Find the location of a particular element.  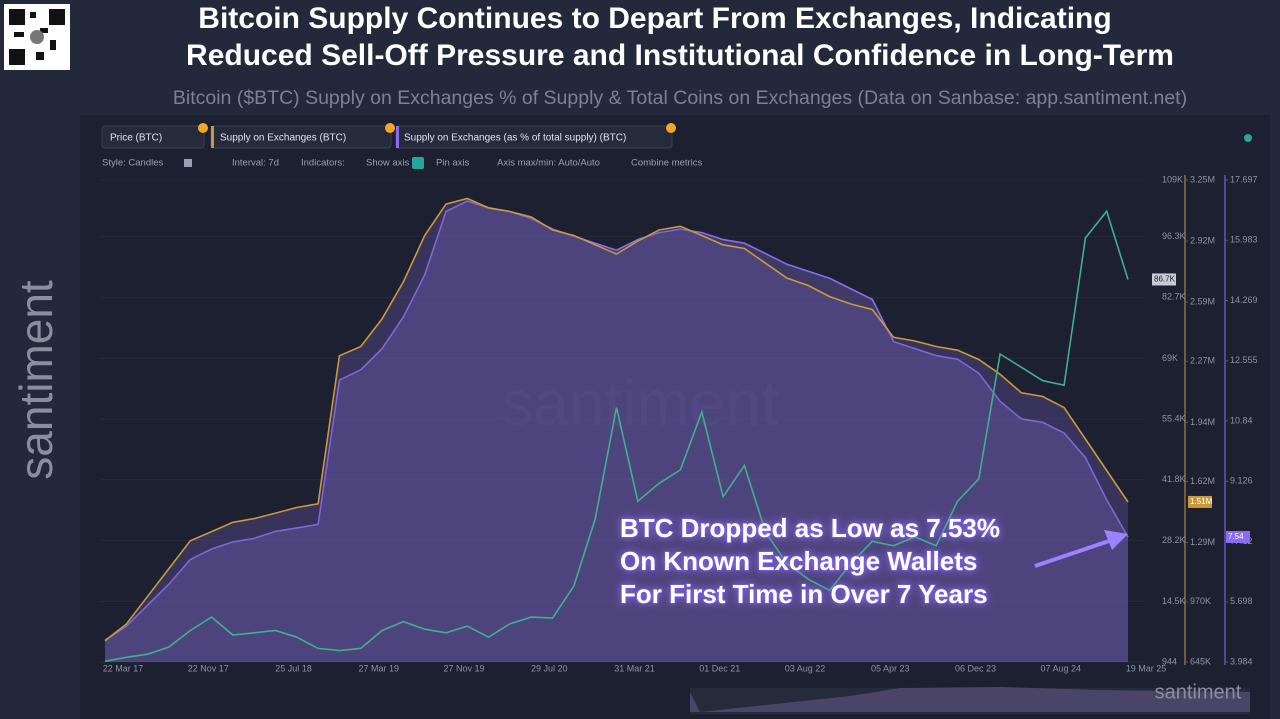

x-tick-label: 27 Mar 19 is located at coordinates (378, 668).